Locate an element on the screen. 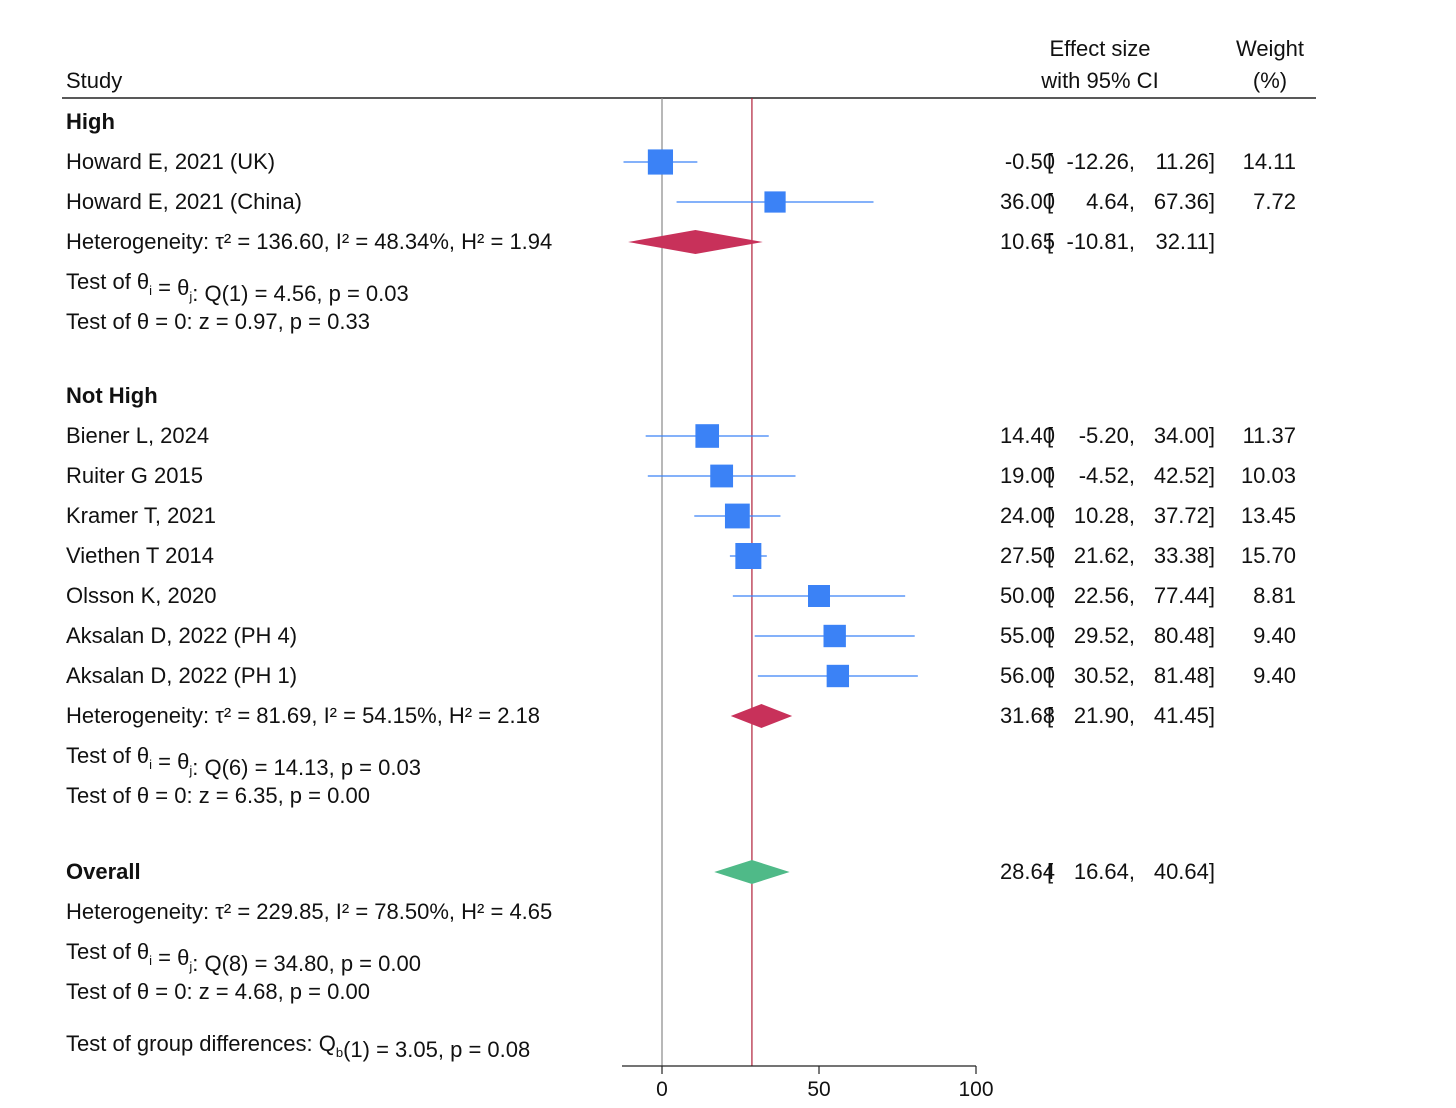 The height and width of the screenshot is (1108, 1456). study-ci-hi: 11.26] is located at coordinates (1185, 161).